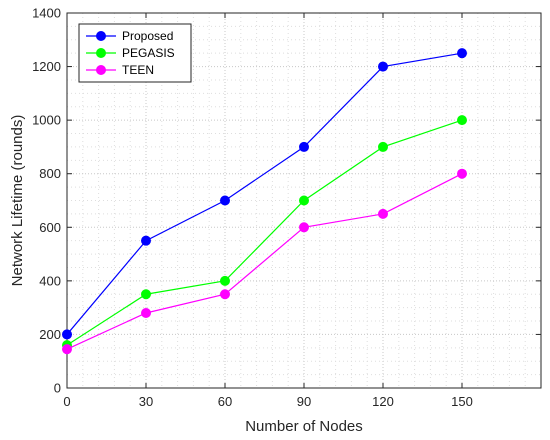  What do you see at coordinates (46, 120) in the screenshot?
I see `y-tick-label: 1000` at bounding box center [46, 120].